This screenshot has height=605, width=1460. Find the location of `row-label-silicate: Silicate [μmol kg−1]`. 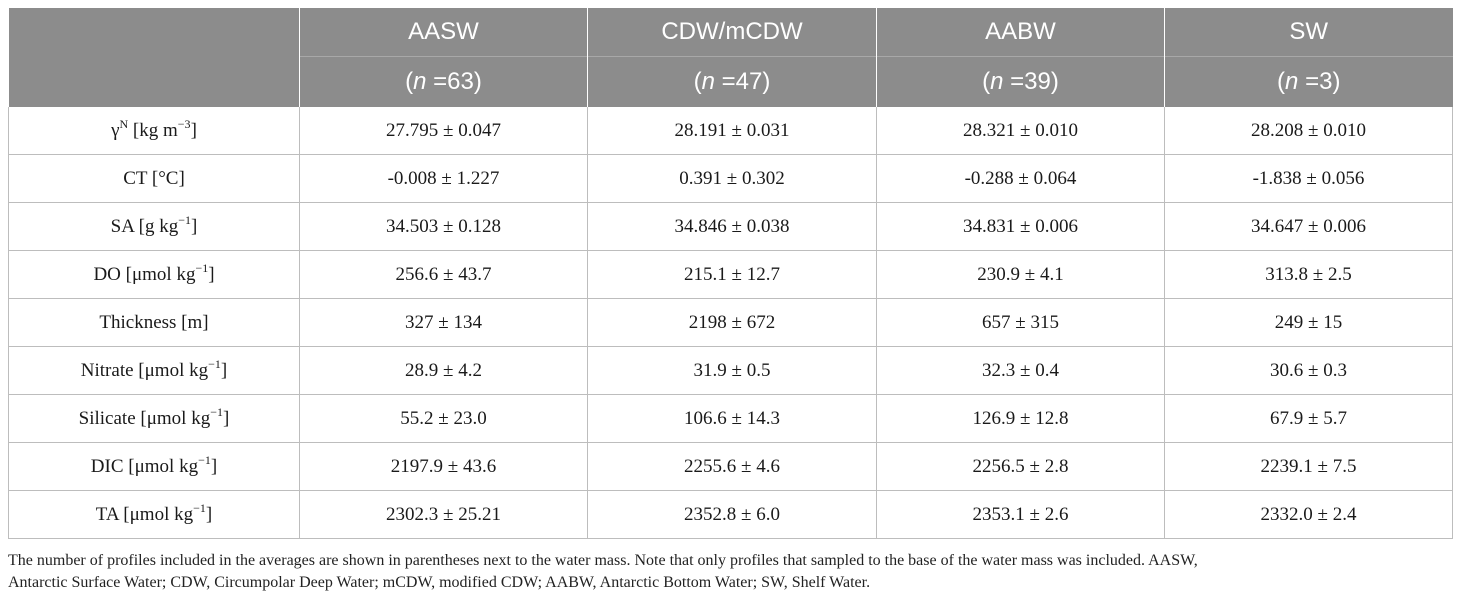

row-label-silicate: Silicate [μmol kg−1] is located at coordinates (154, 418).